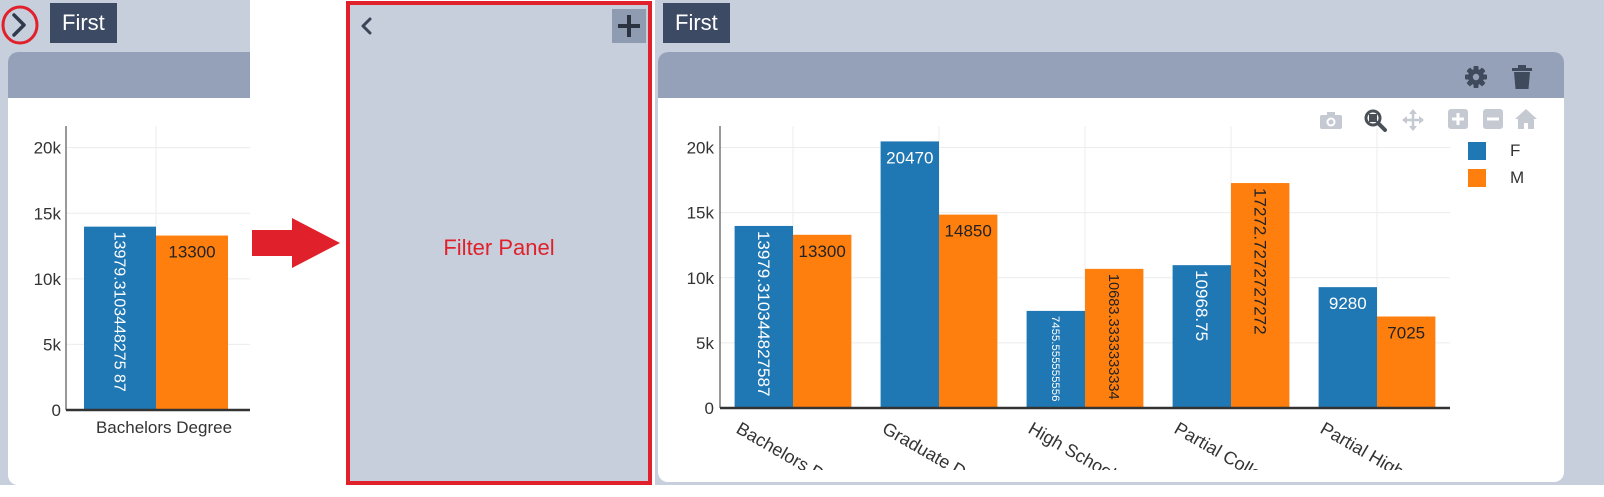 The width and height of the screenshot is (1604, 497). What do you see at coordinates (1348, 303) in the screenshot?
I see `bar-value-label: 9280` at bounding box center [1348, 303].